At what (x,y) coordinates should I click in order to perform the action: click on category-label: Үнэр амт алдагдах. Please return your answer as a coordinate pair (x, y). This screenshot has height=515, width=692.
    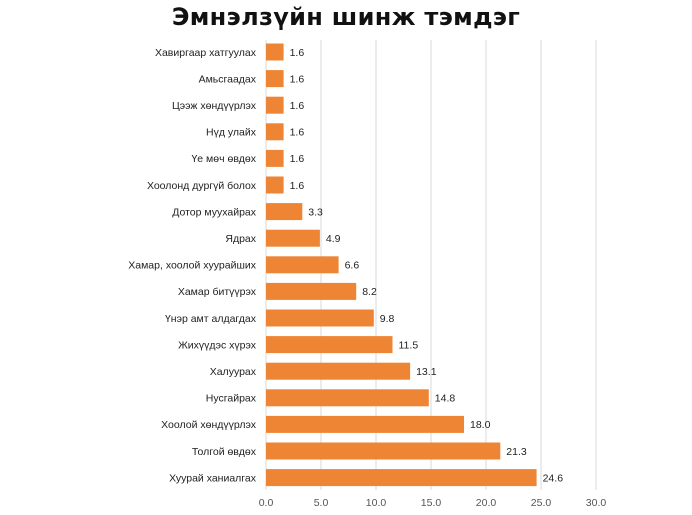
    Looking at the image, I should click on (211, 319).